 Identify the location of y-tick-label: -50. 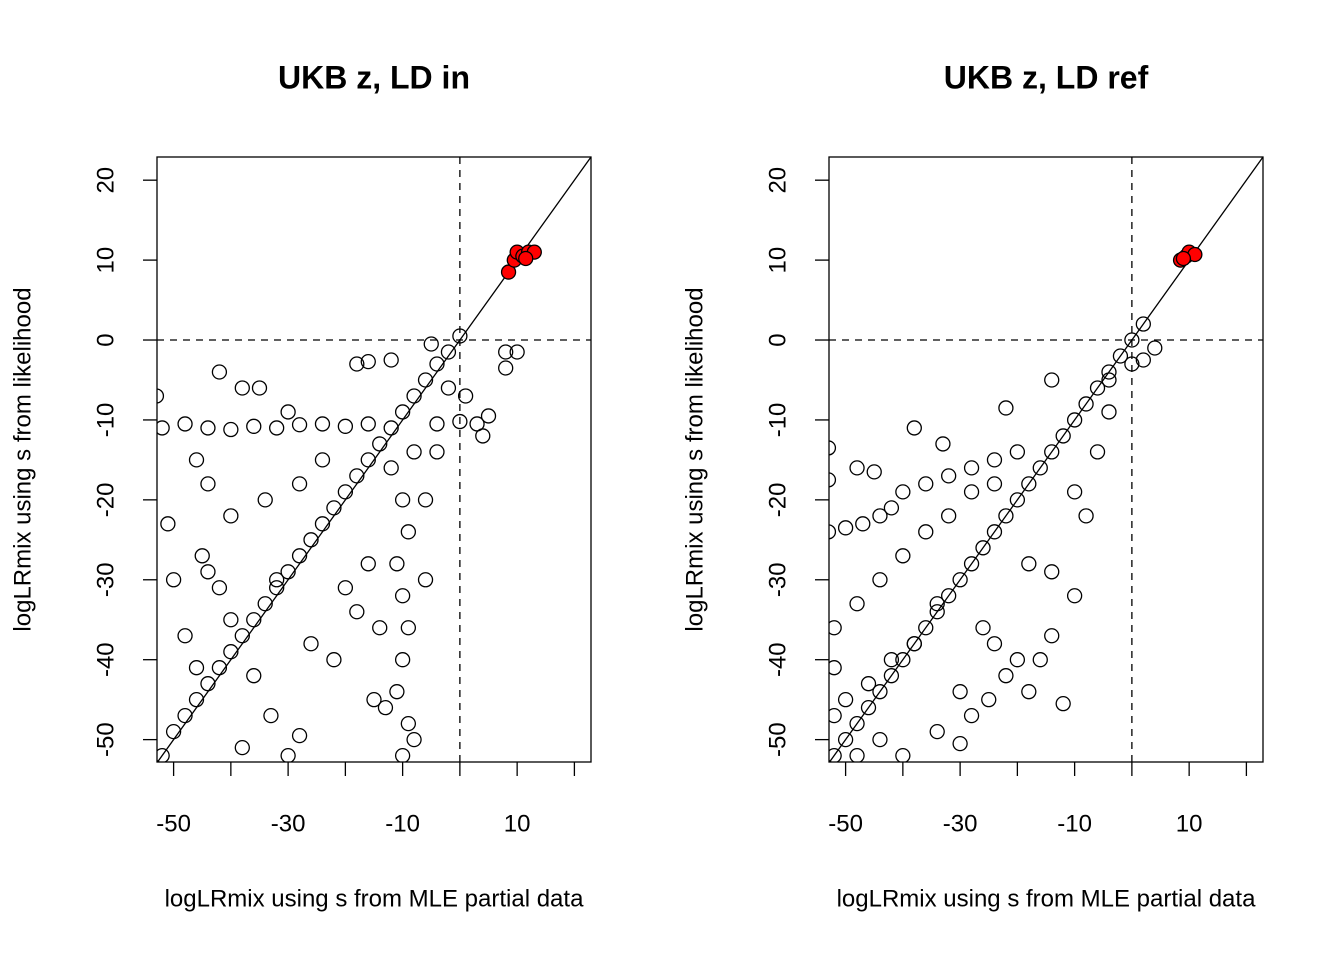
(777, 739).